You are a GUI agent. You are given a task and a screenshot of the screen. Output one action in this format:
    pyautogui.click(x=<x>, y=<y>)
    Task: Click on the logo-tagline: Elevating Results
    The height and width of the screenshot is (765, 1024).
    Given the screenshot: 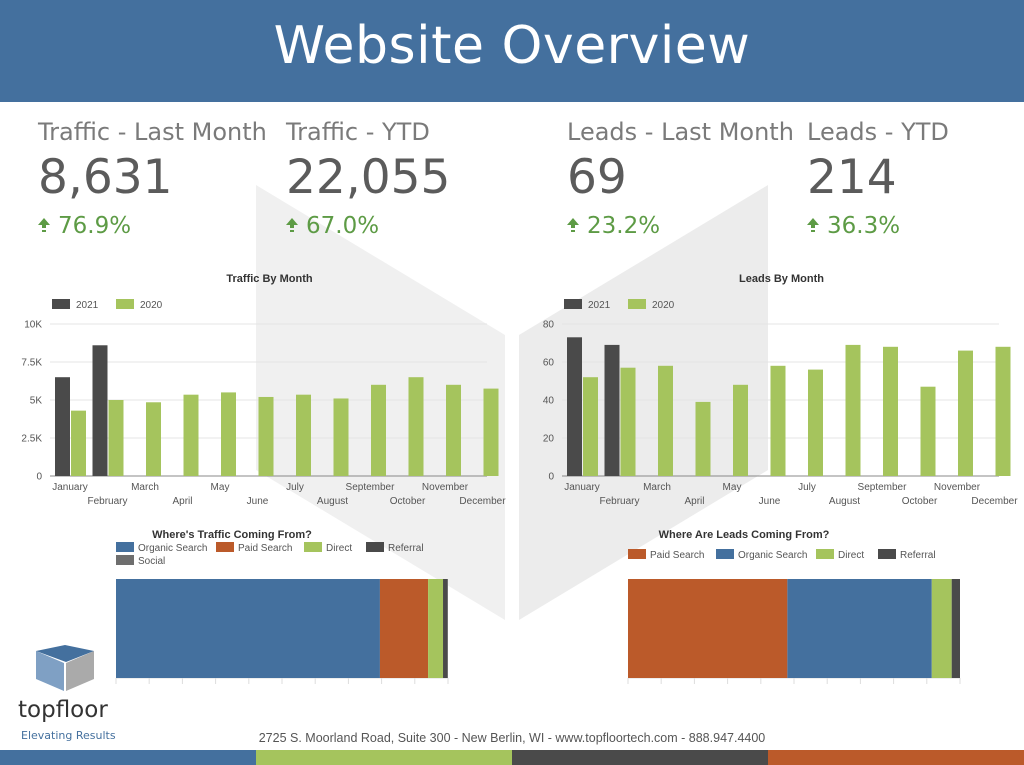 What is the action you would take?
    pyautogui.click(x=68, y=735)
    